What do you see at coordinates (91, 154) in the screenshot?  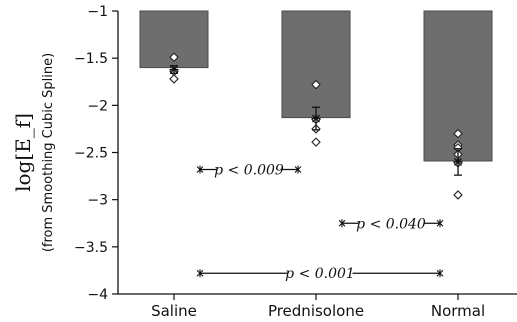 I see `y-tick-label: −2.5` at bounding box center [91, 154].